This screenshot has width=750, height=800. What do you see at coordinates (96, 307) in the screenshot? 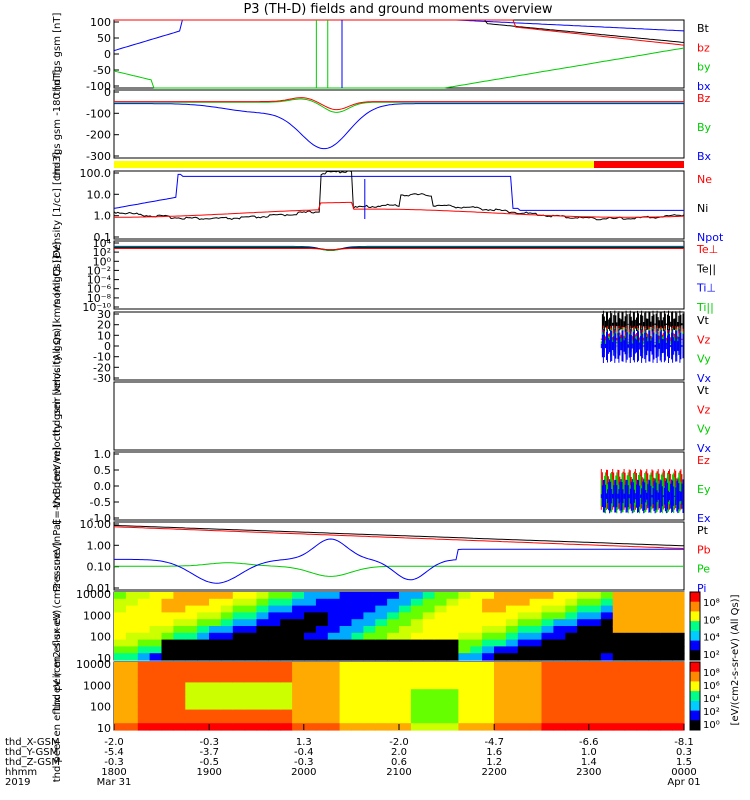
I see `panel-4-ytick: 10⁻¹⁰` at bounding box center [96, 307].